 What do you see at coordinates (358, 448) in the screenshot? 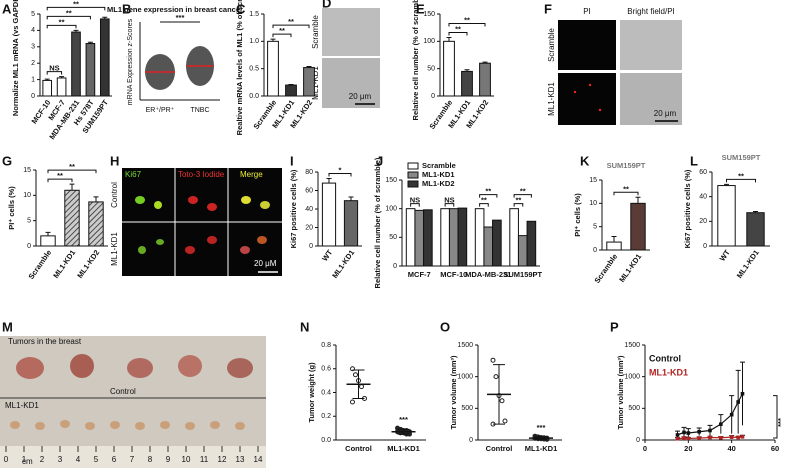
I see `x-tick-label: Control` at bounding box center [358, 448].